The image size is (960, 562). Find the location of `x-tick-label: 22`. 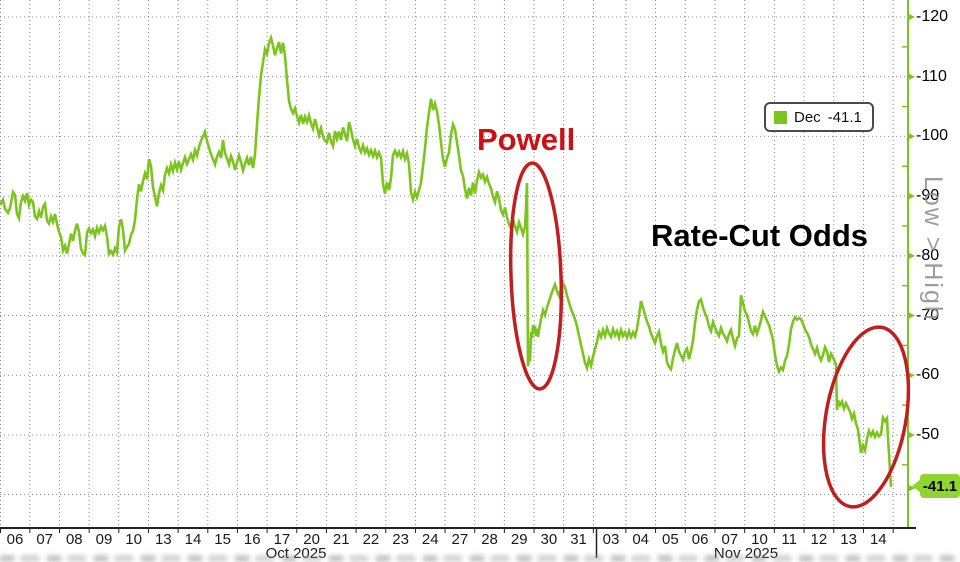

x-tick-label: 22 is located at coordinates (371, 539).